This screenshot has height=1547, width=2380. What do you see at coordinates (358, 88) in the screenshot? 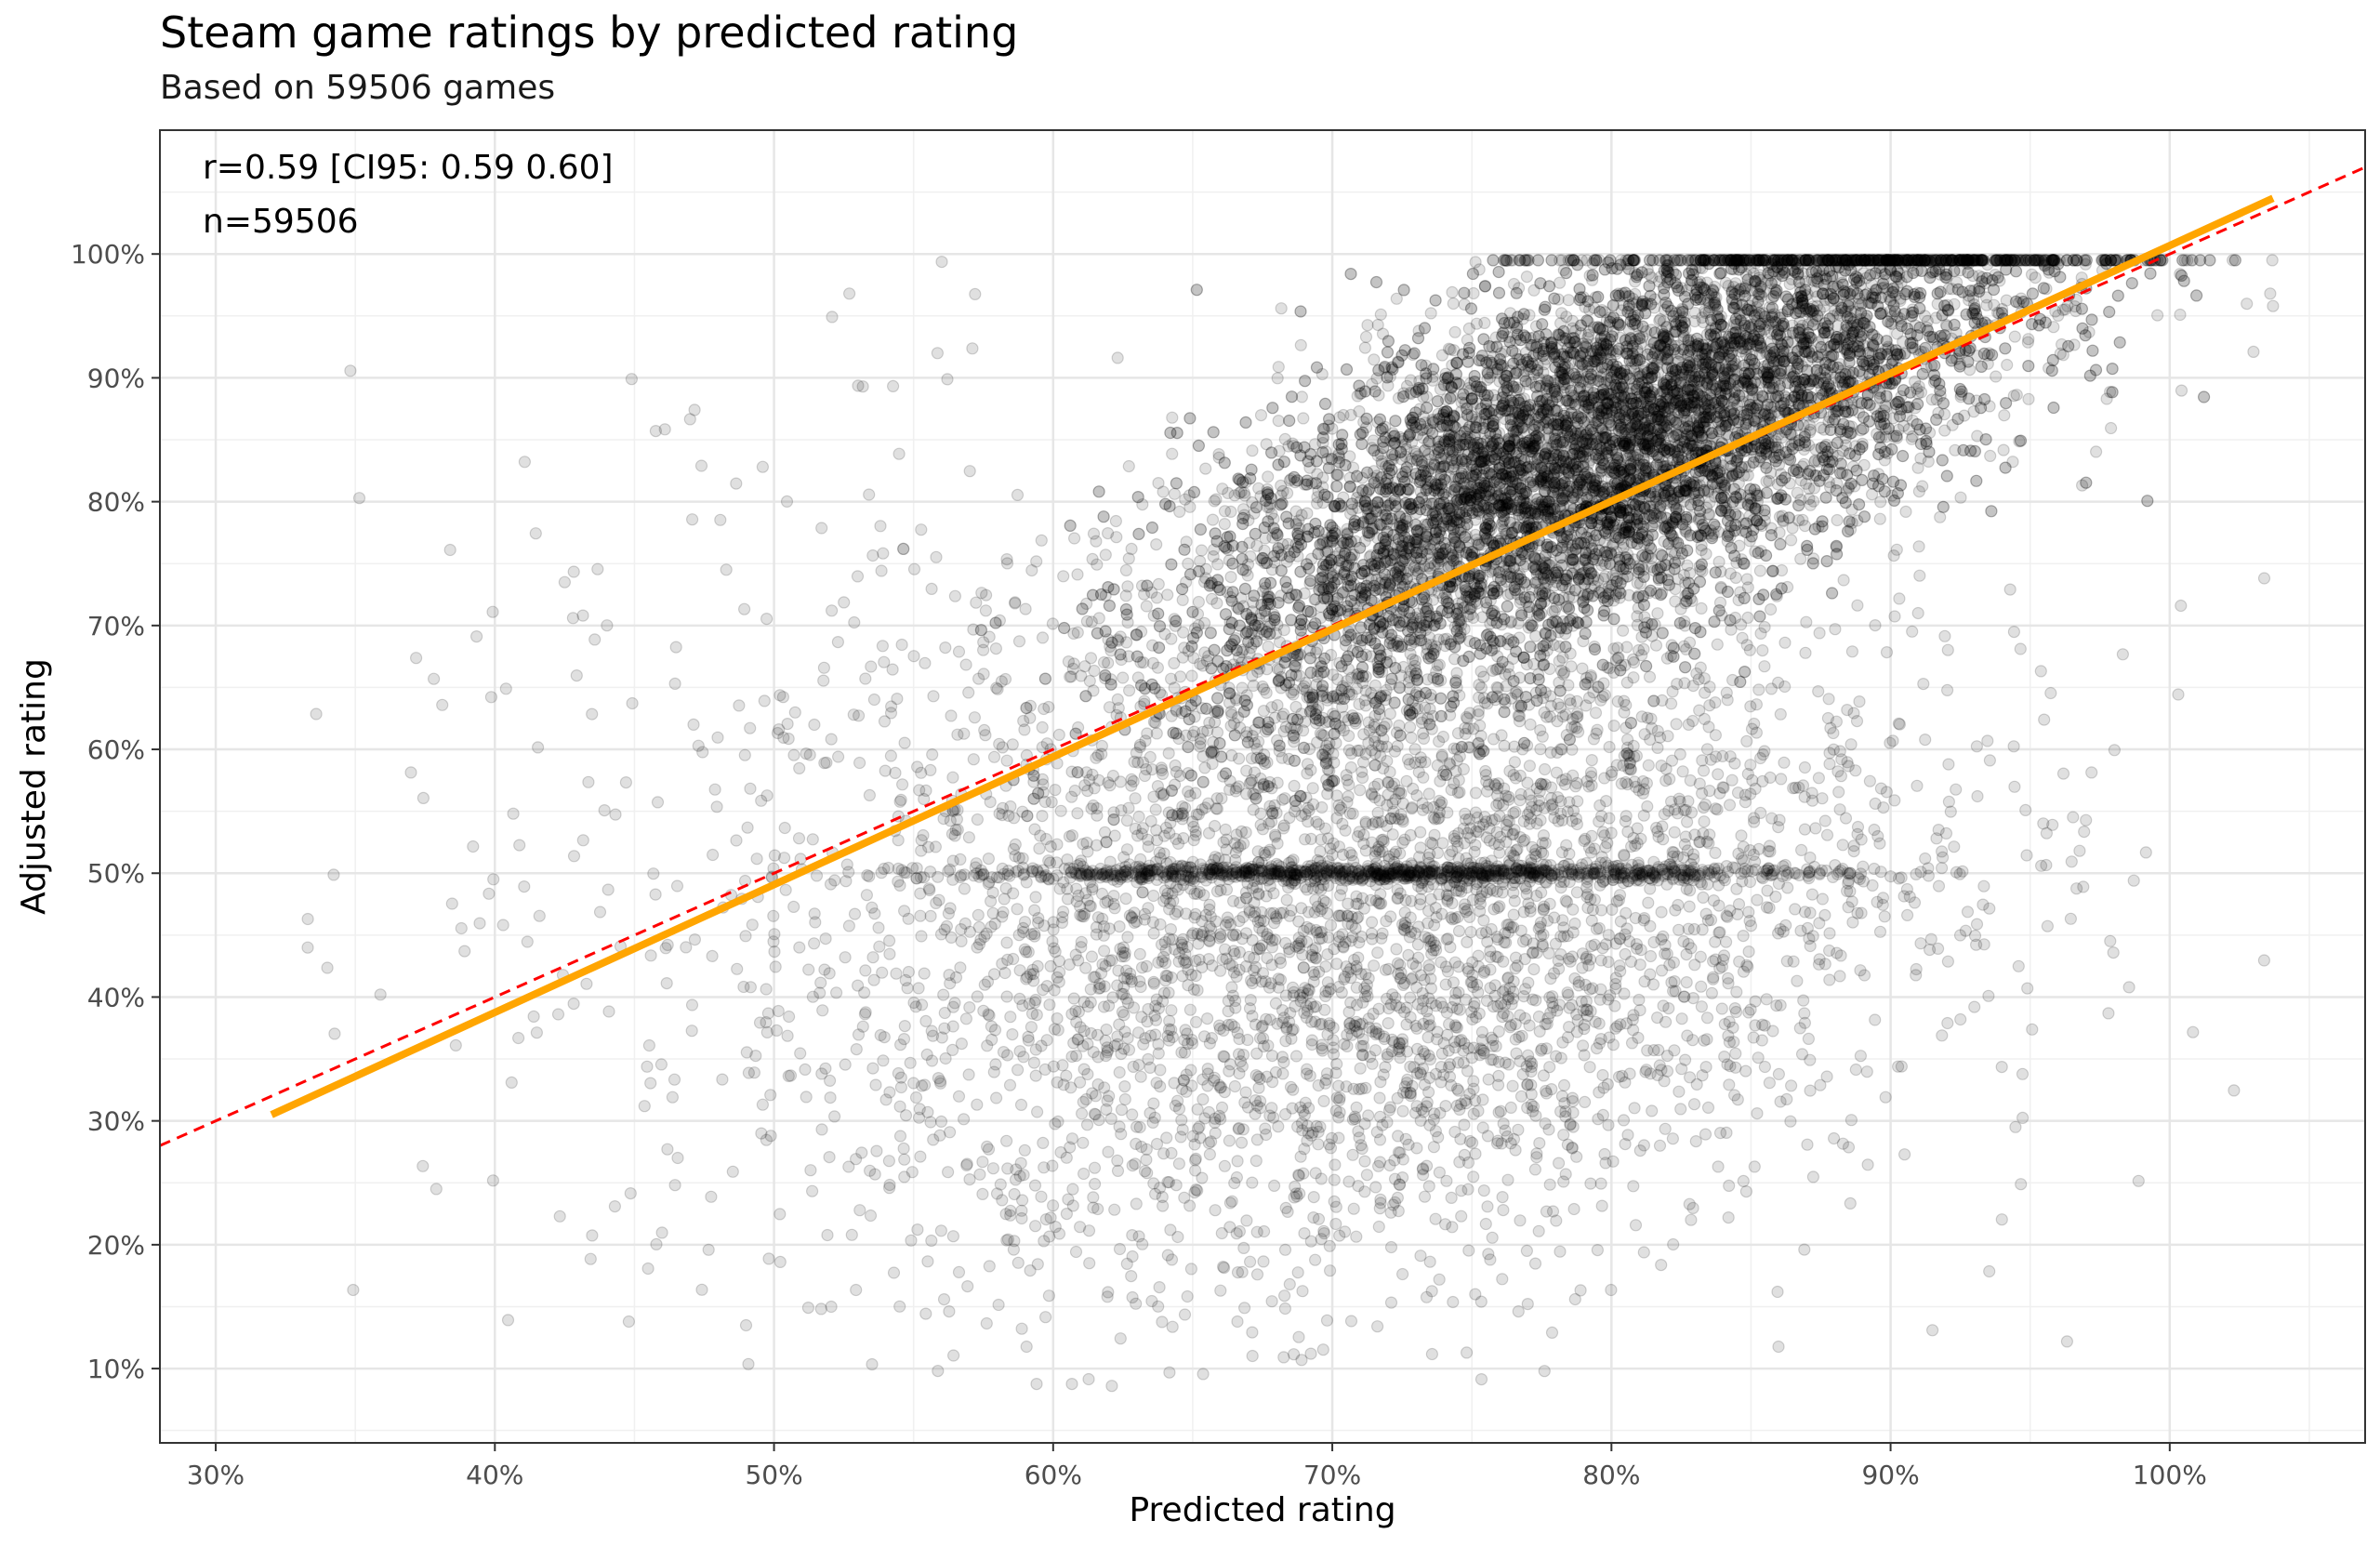
I see `chart-subtitle: Based on 59506 games` at bounding box center [358, 88].